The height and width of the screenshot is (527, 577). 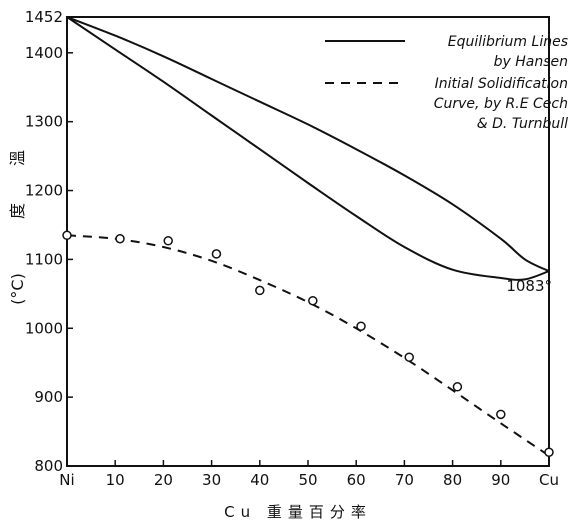 I want to click on y-tick-label: 800, so click(x=48, y=466).